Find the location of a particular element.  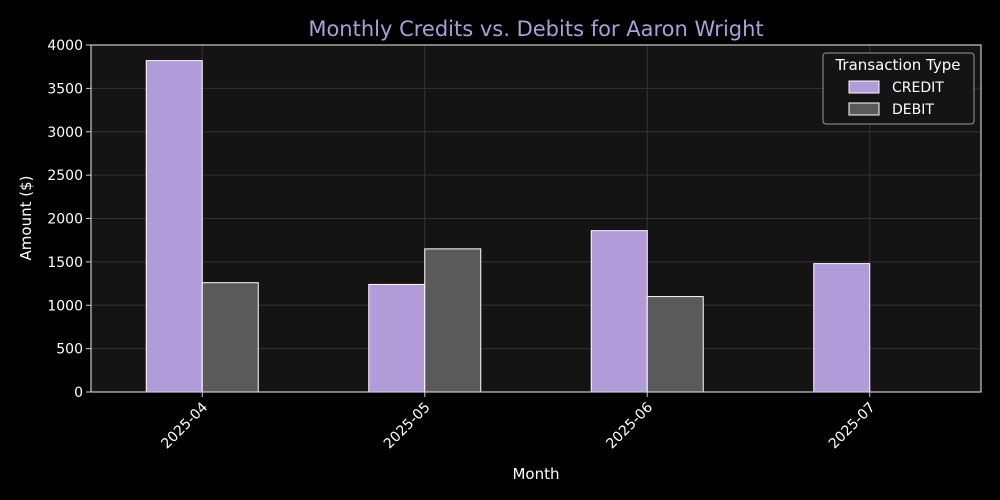

y-axis-label: Amount ($) is located at coordinates (26, 218).